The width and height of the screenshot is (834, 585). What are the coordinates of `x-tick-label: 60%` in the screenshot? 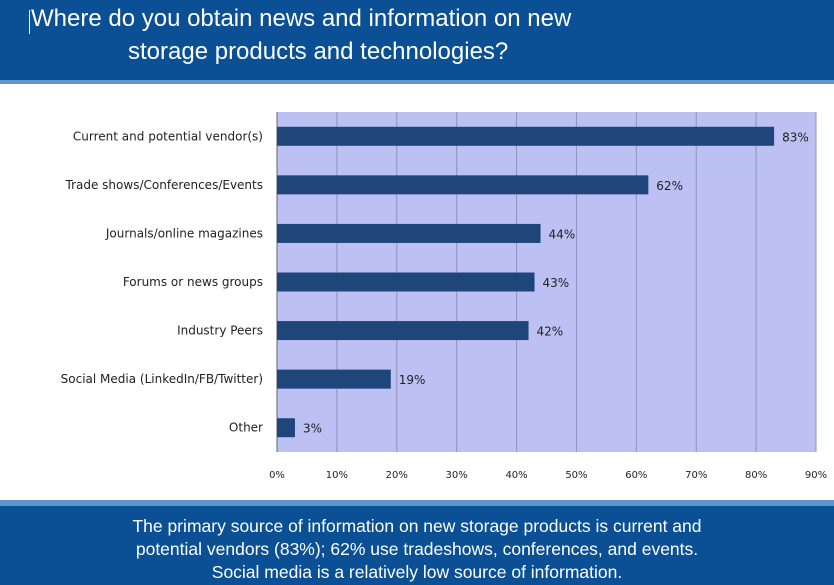 It's located at (636, 475).